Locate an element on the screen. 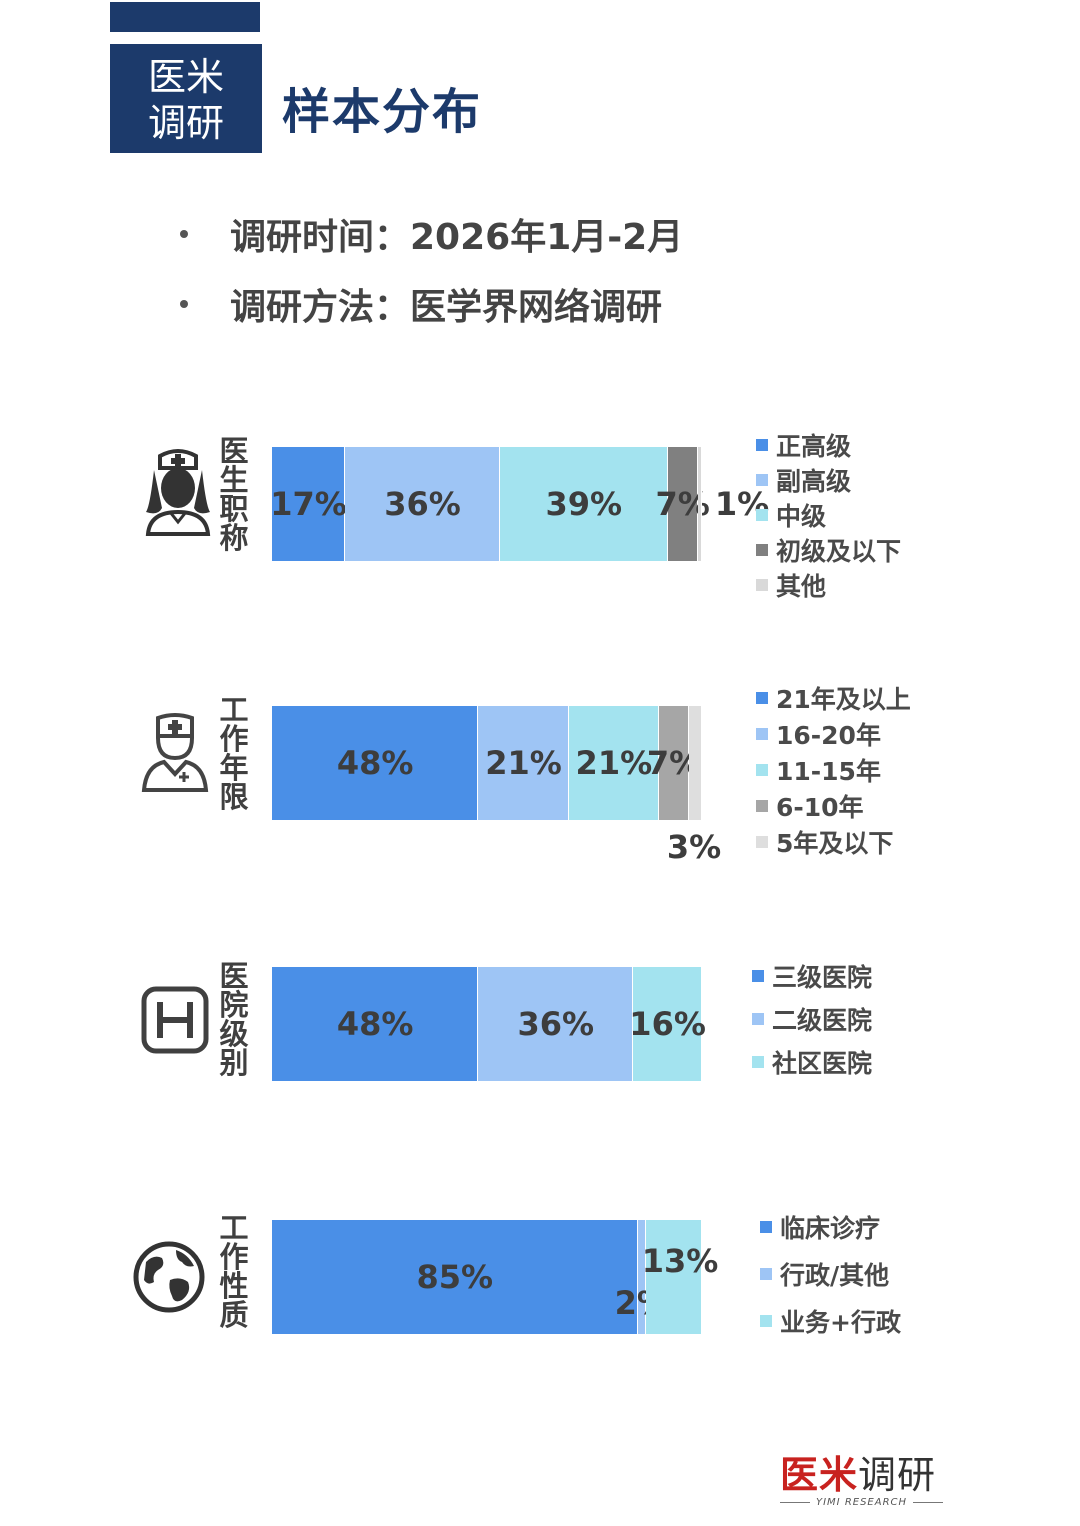  legend-item: 行政/其他 is located at coordinates (830, 1273).